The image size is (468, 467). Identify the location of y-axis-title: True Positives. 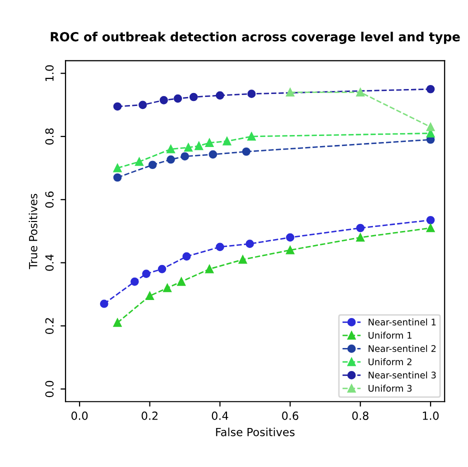
(33, 232).